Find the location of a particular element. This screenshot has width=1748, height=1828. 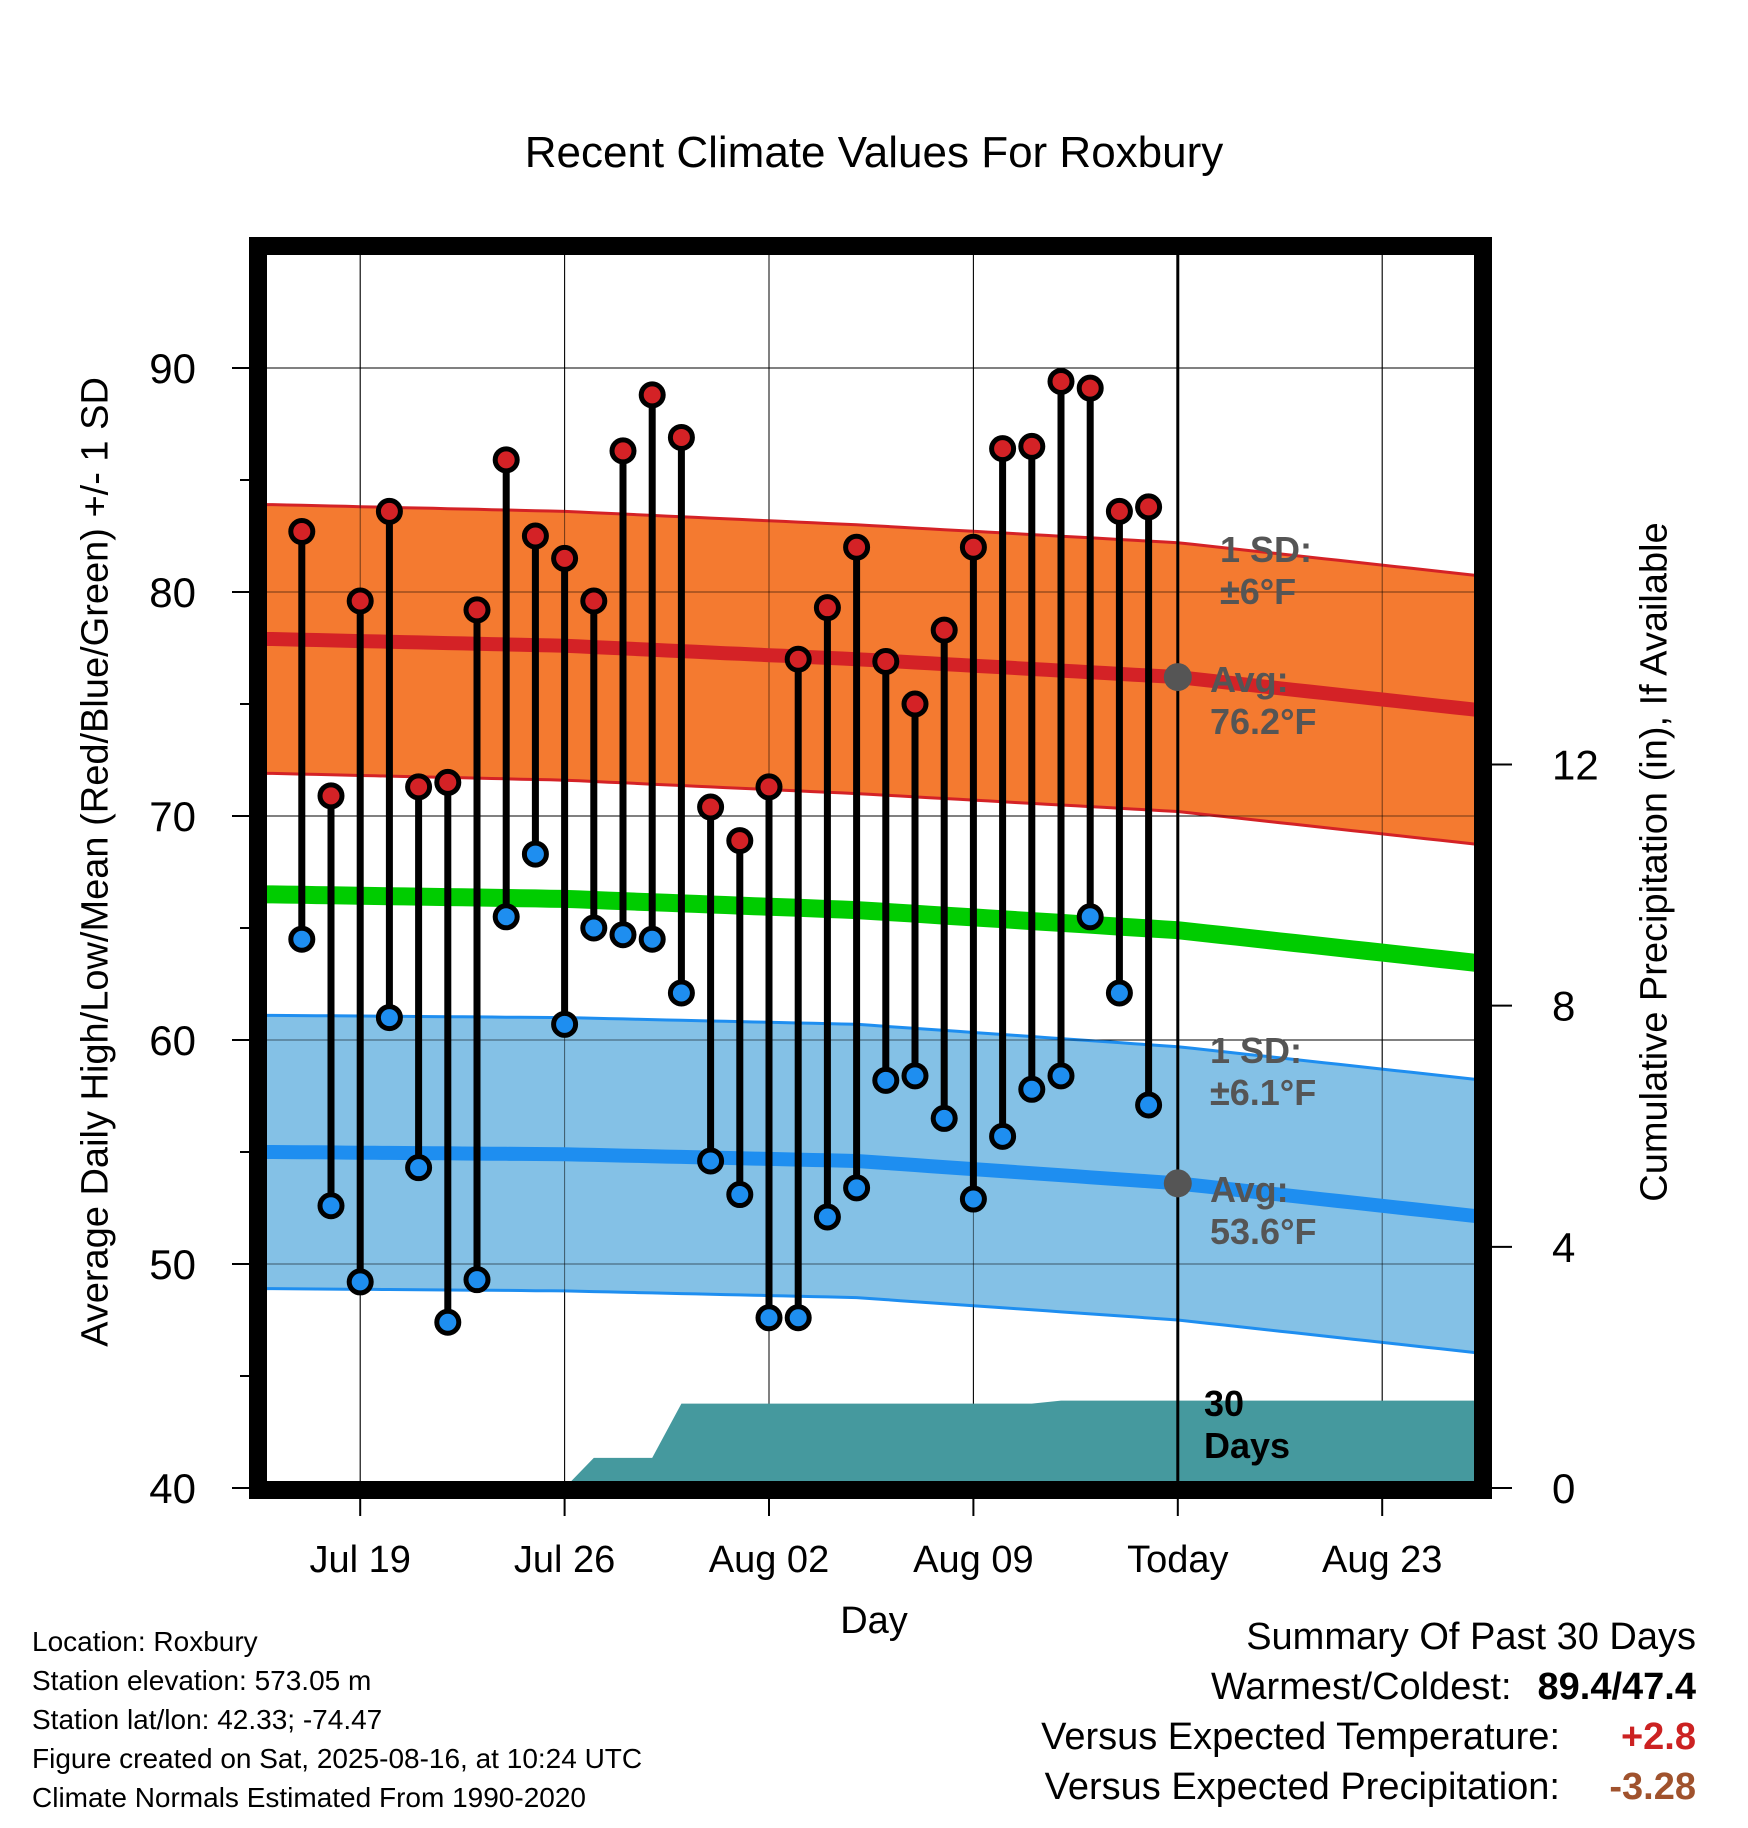

low-avg-annotation: Avg: is located at coordinates (1249, 1189).